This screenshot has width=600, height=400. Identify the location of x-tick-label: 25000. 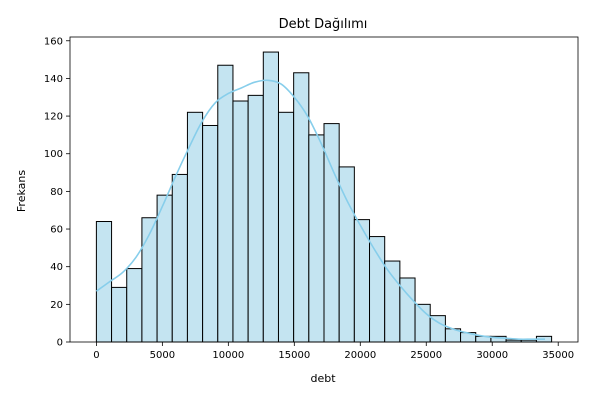
(426, 355).